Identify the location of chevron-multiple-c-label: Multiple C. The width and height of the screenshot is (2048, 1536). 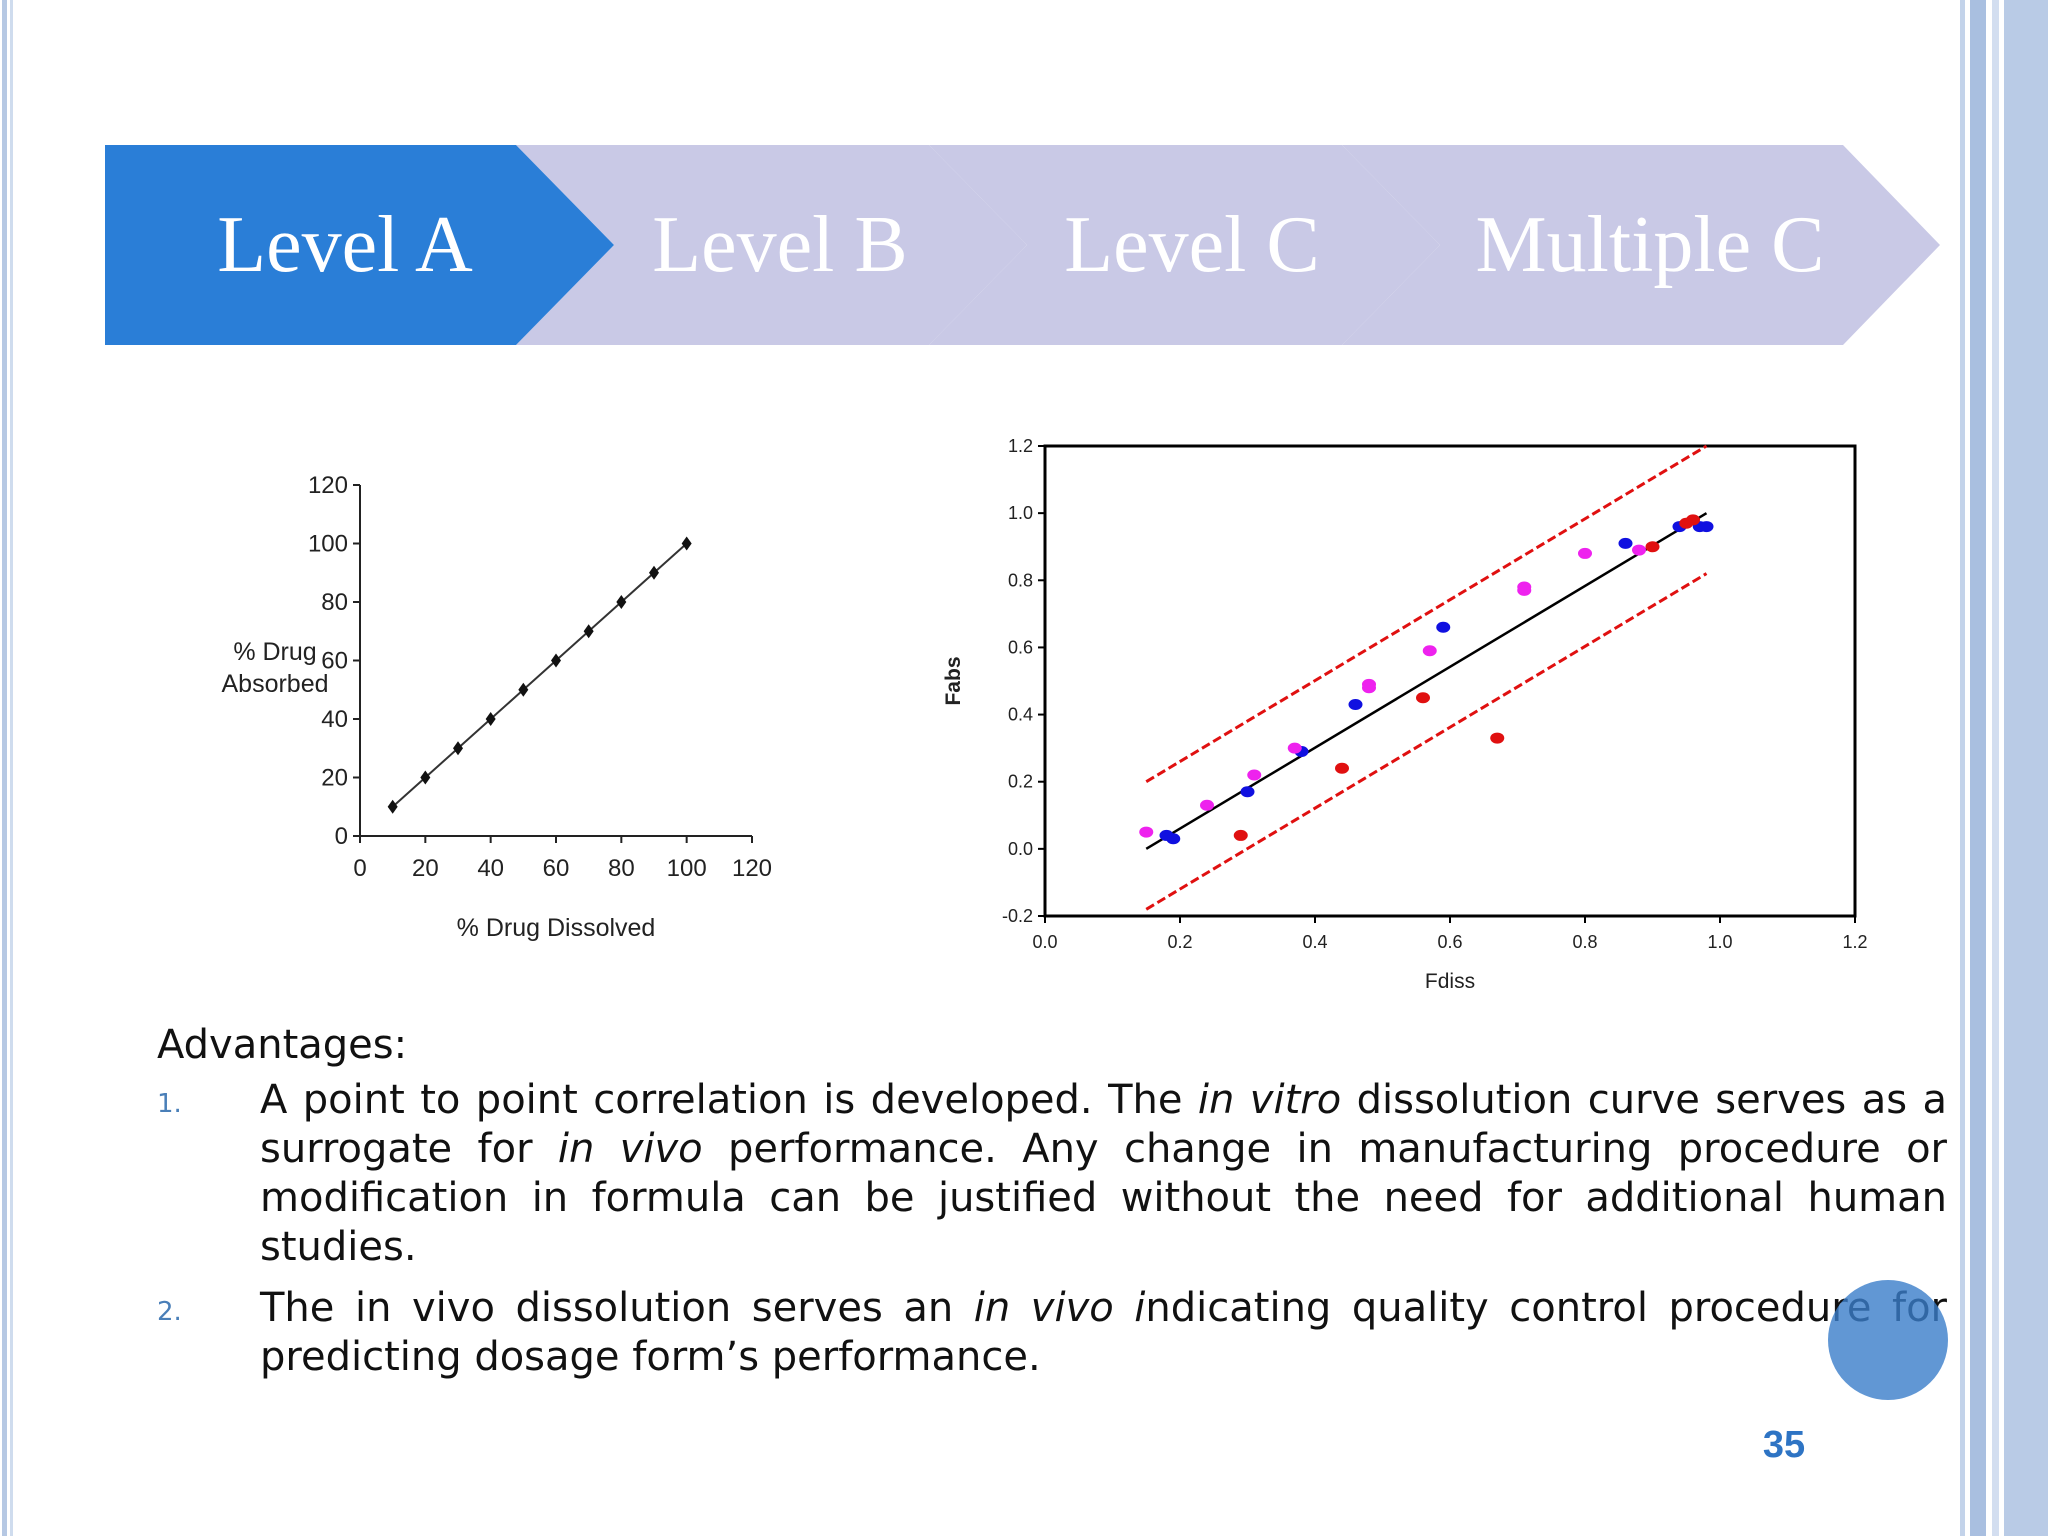
(1650, 245).